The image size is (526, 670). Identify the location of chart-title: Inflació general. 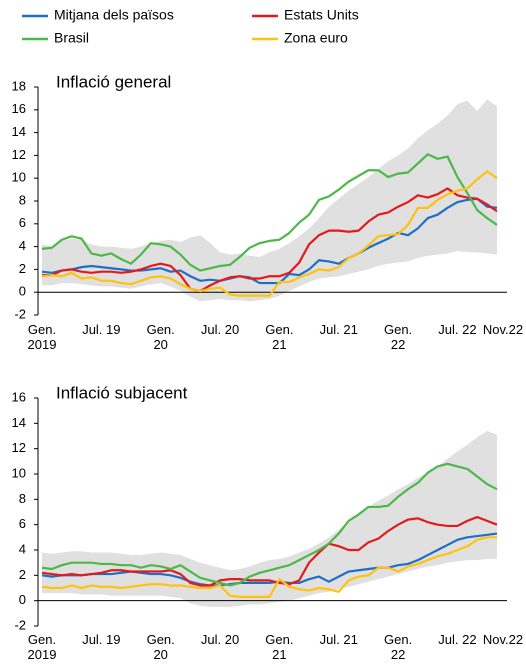
(113, 81).